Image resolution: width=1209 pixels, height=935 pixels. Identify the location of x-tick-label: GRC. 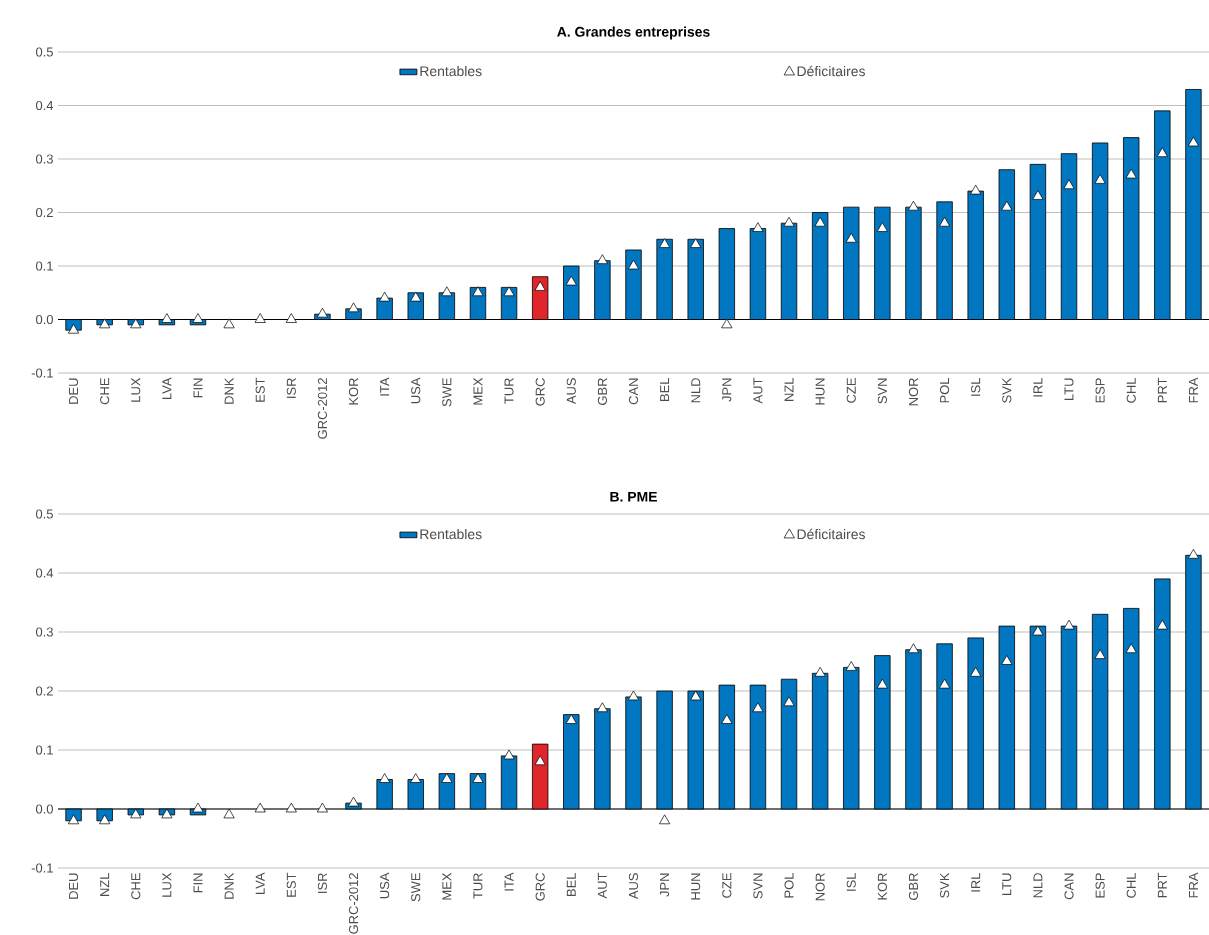
(540, 392).